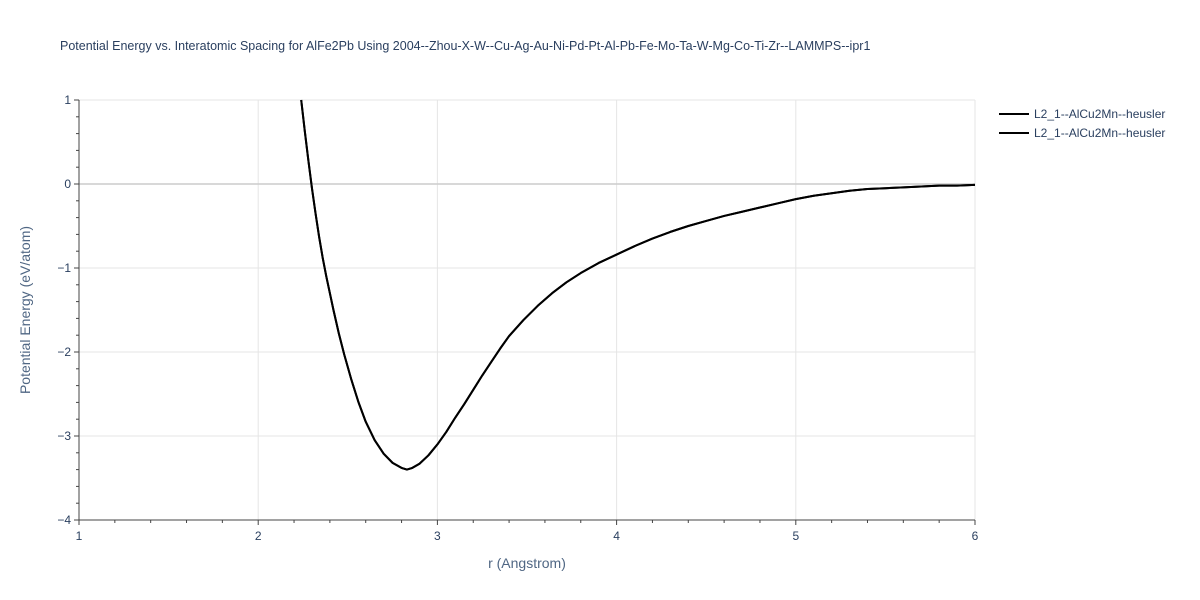 The image size is (1200, 600). What do you see at coordinates (64, 268) in the screenshot?
I see `y-tick-label: −1` at bounding box center [64, 268].